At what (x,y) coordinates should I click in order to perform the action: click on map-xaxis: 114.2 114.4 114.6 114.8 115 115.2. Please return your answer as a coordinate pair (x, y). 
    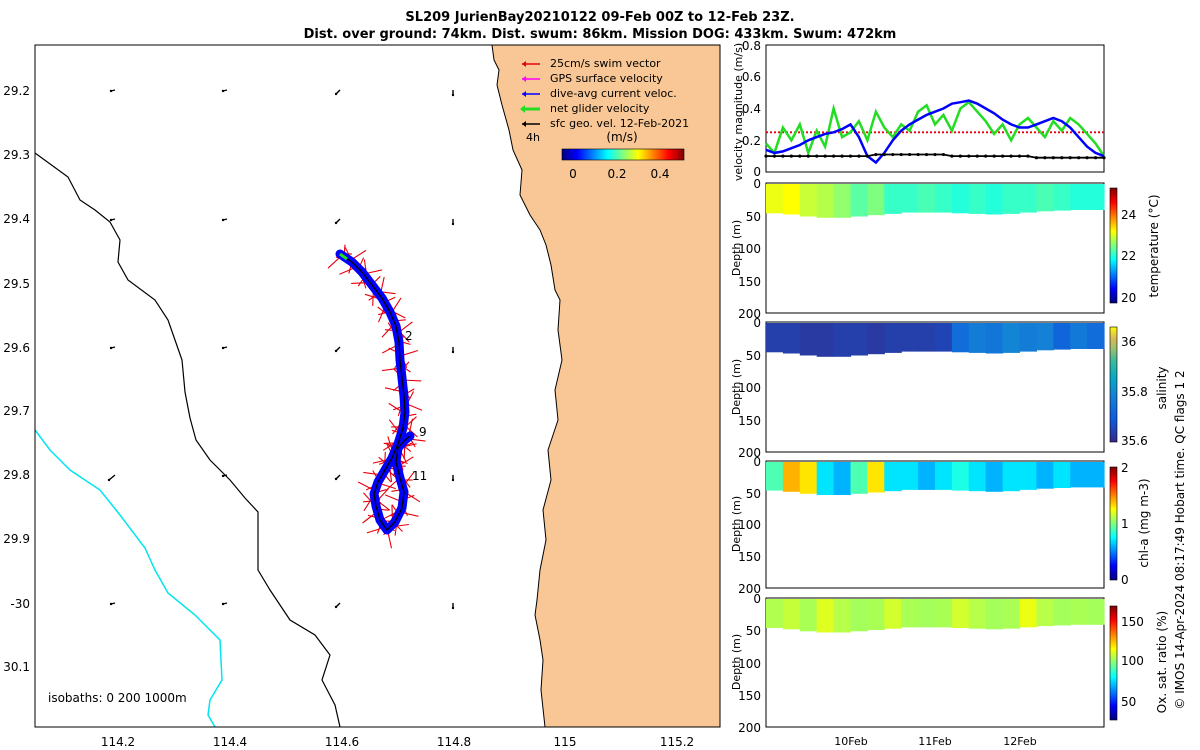
    Looking at the image, I should click on (397, 742).